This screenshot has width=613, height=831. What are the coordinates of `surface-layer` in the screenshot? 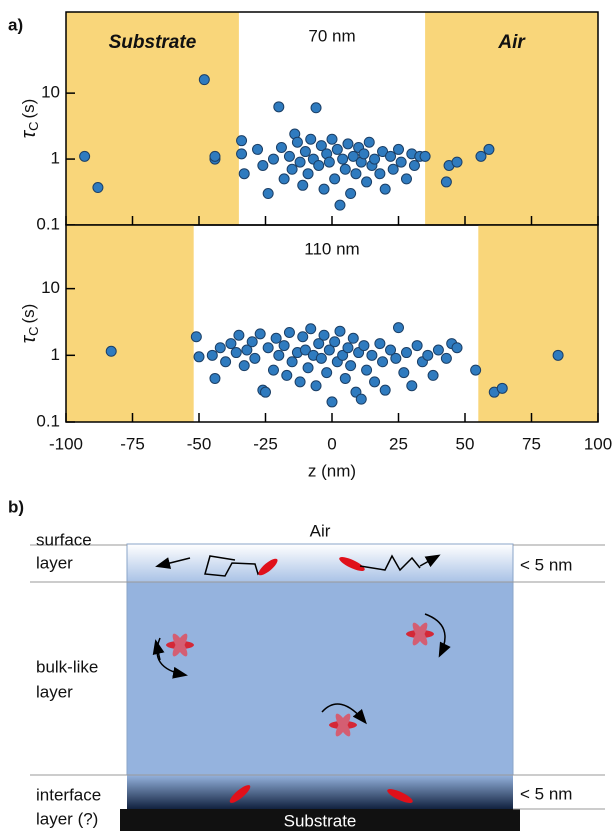 It's located at (320, 563).